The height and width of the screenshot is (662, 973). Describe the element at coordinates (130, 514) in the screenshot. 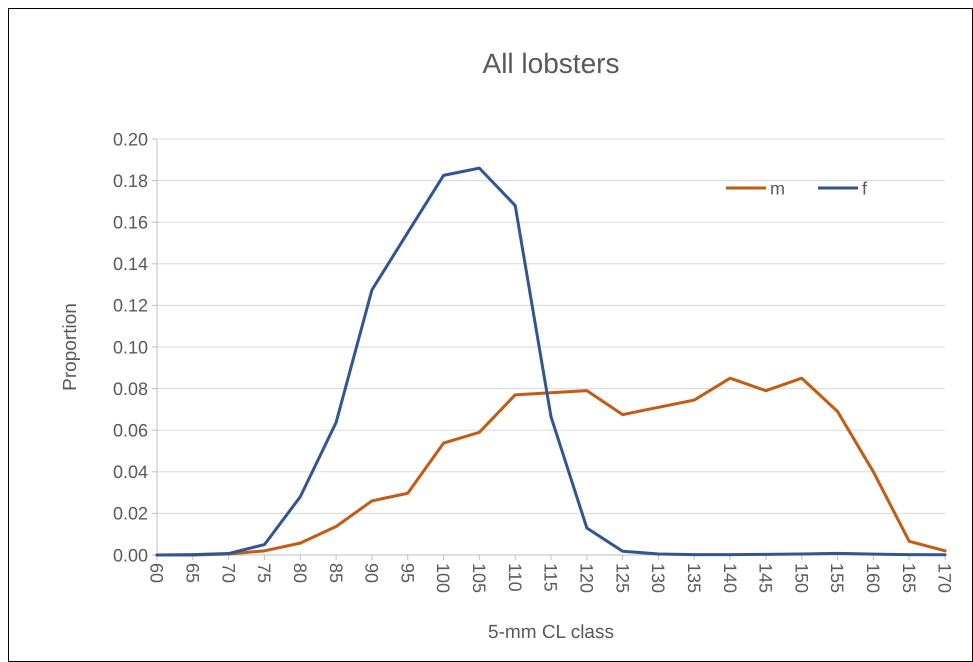

I see `y-tick-label: 0.02` at that location.